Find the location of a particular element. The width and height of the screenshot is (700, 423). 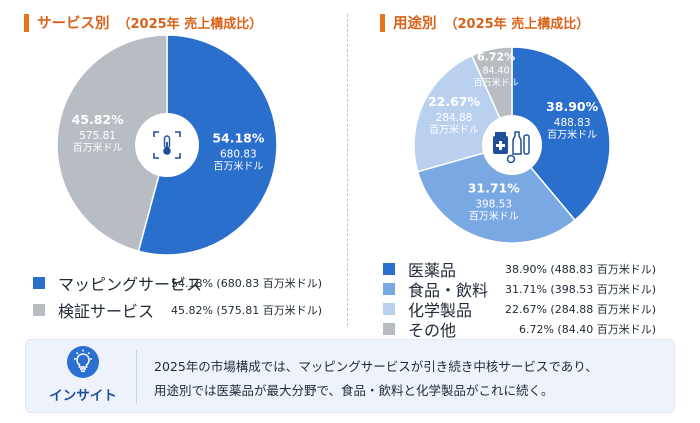

insight-label: インサイト is located at coordinates (83, 396).